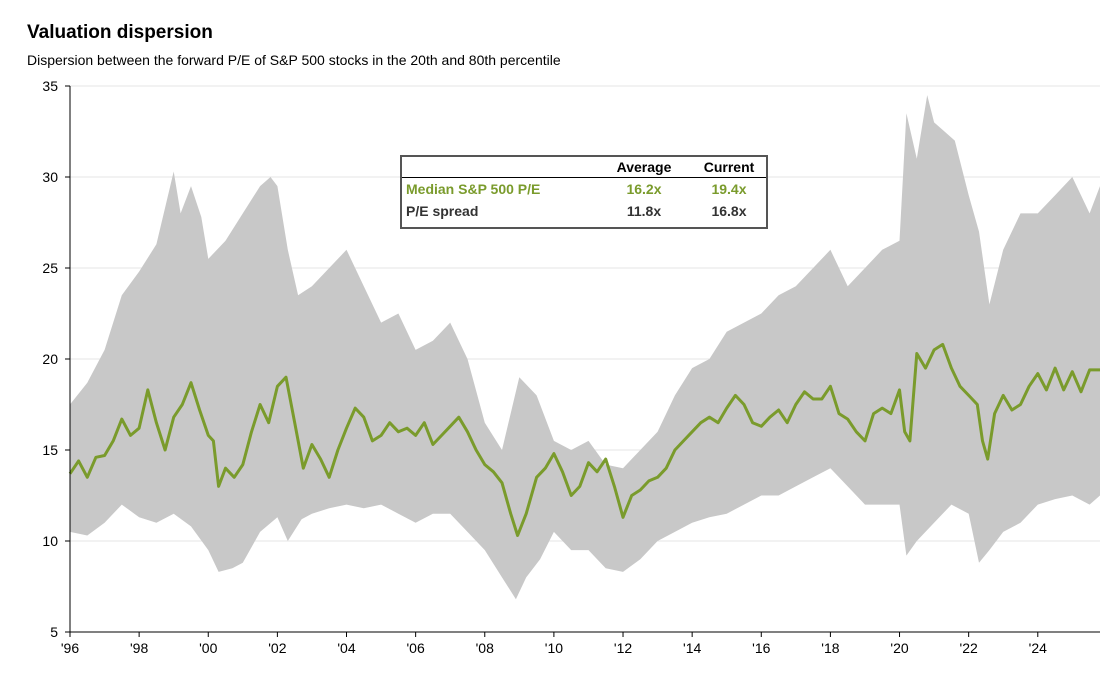 The width and height of the screenshot is (1112, 677). Describe the element at coordinates (50, 177) in the screenshot. I see `y-tick-label-30: 30` at that location.